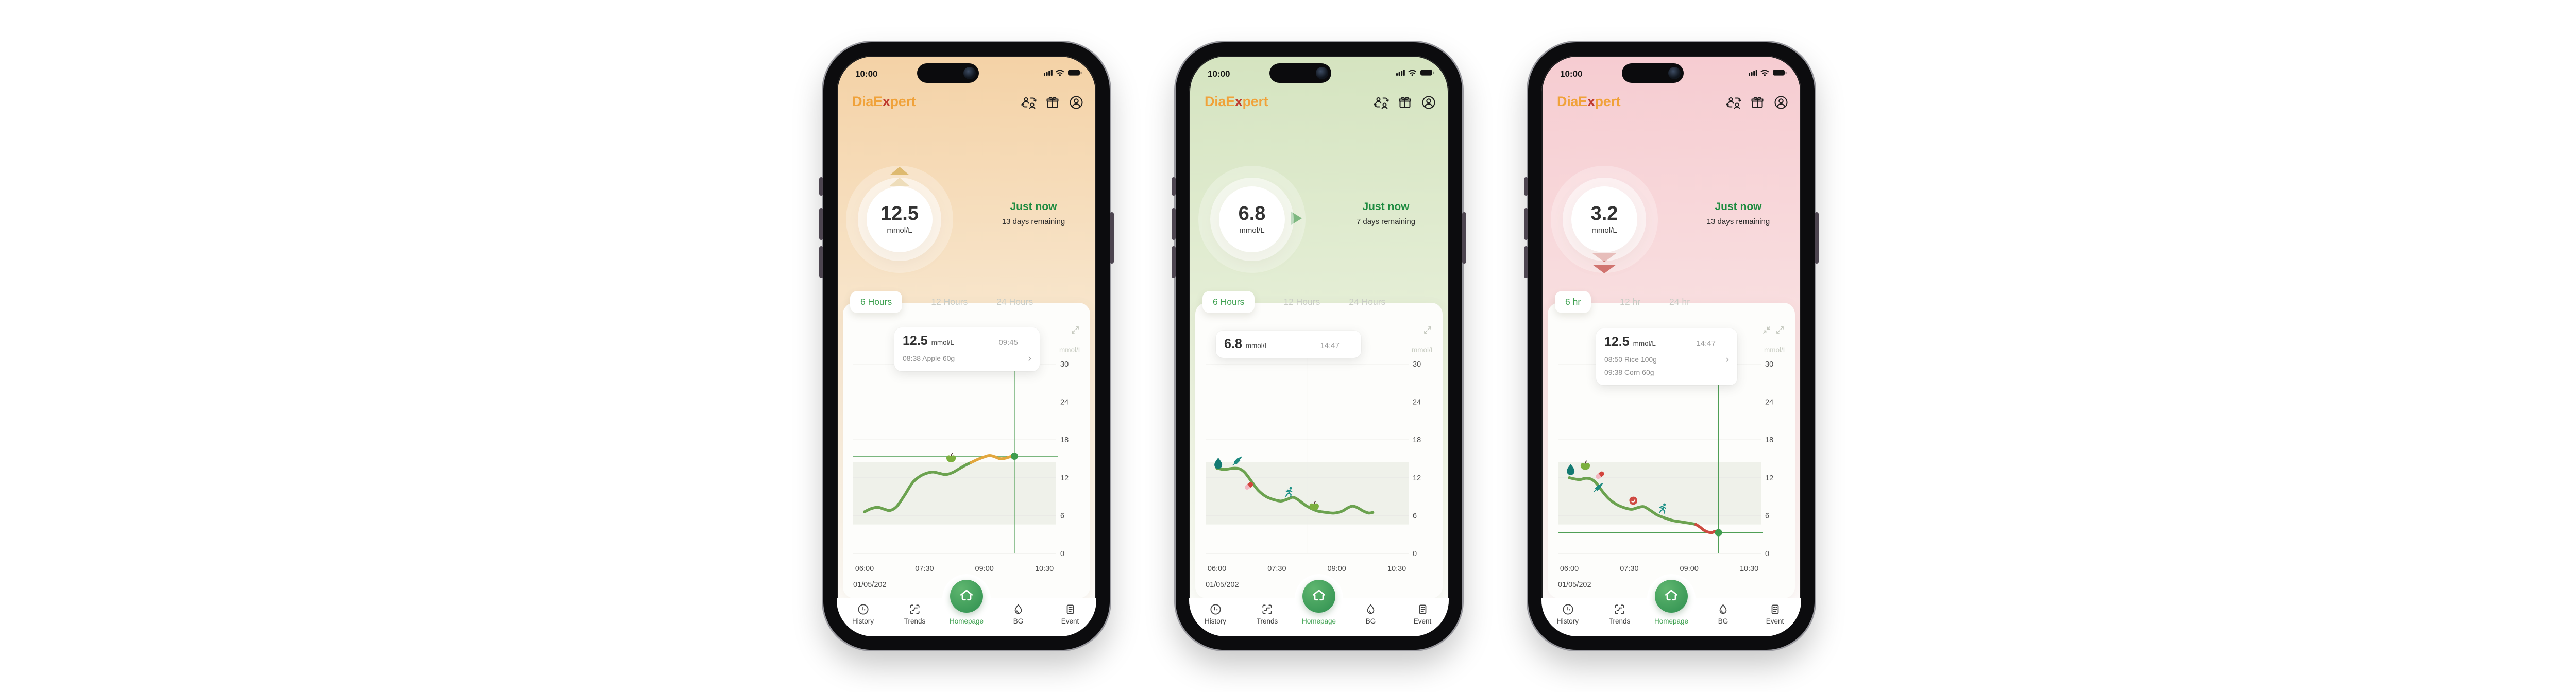 Image resolution: width=2576 pixels, height=692 pixels. I want to click on wifi-icon, so click(1764, 73).